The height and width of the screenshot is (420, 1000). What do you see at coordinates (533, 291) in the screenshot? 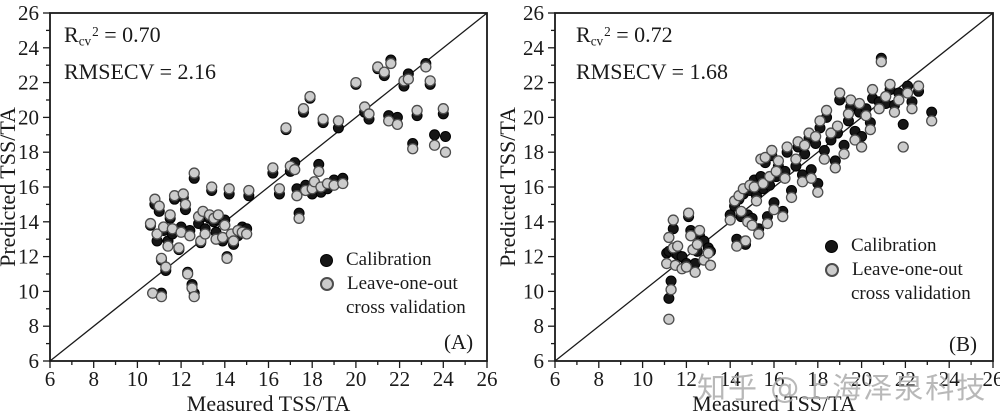
I see `y-tick-label: 10` at bounding box center [533, 291].